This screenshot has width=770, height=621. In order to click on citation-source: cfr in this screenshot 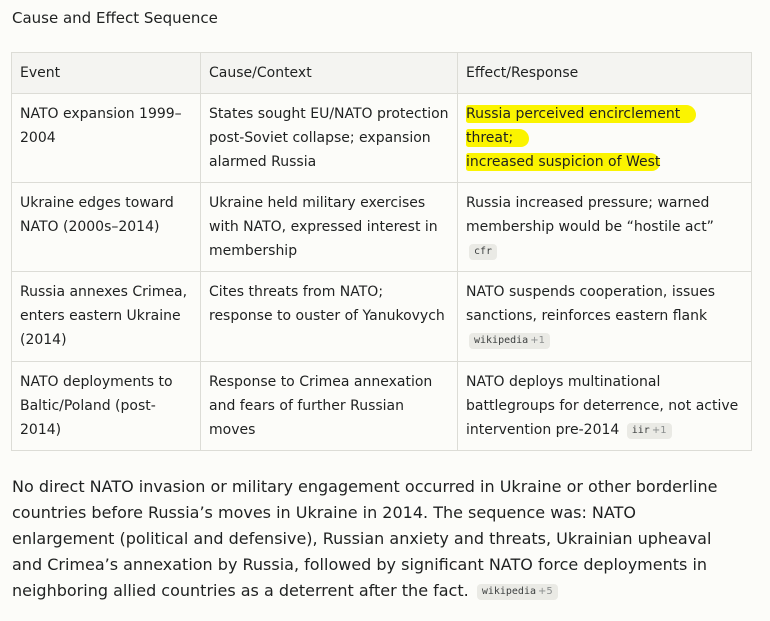, I will do `click(483, 251)`.